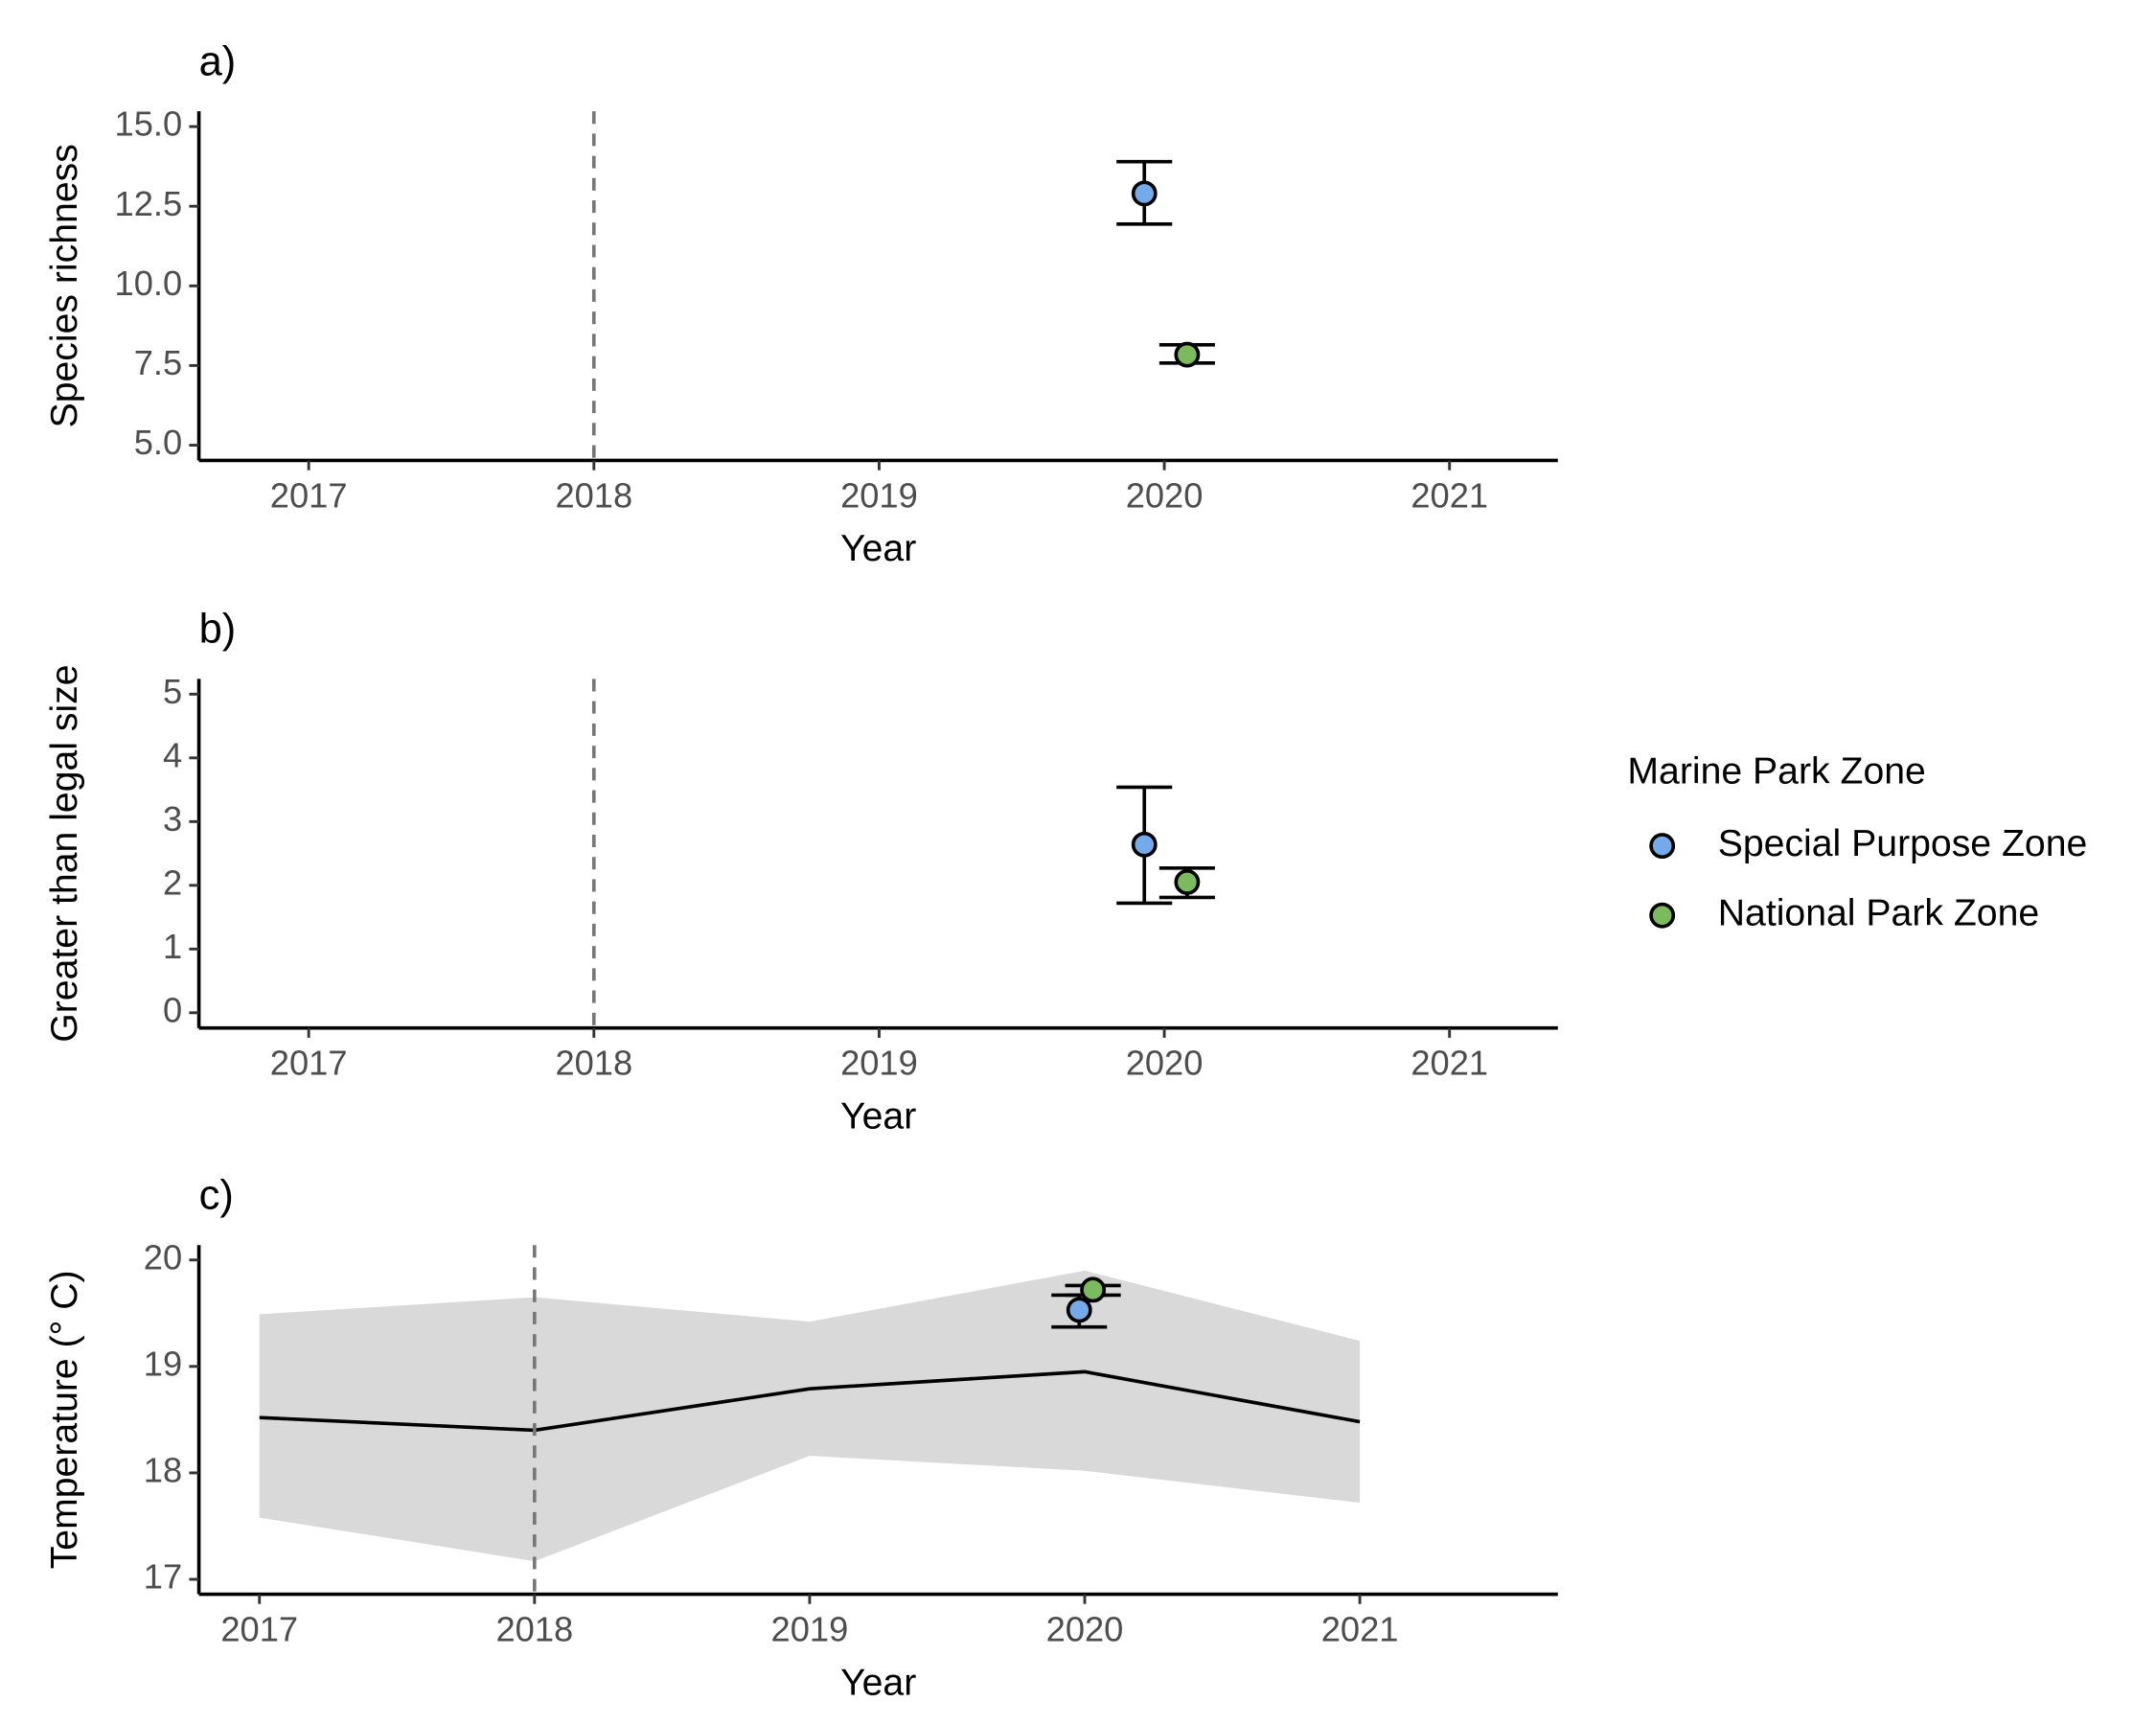  What do you see at coordinates (218, 61) in the screenshot?
I see `panel-title: a)` at bounding box center [218, 61].